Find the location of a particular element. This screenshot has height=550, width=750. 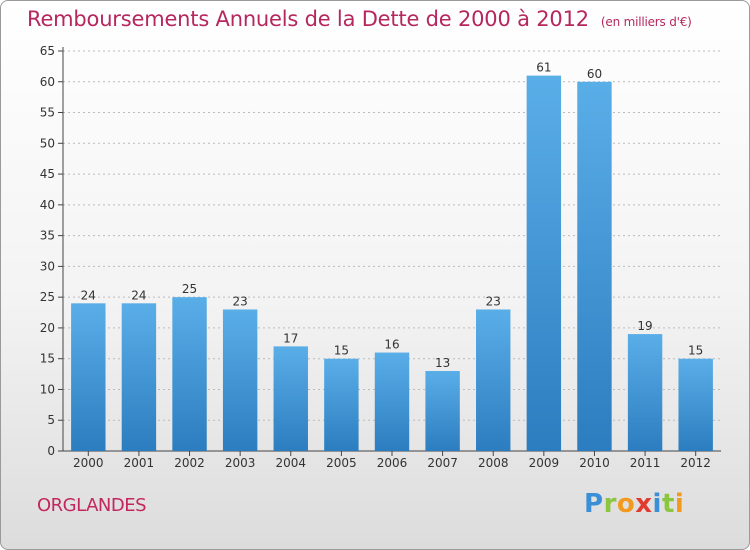

bar-2011 is located at coordinates (645, 392).